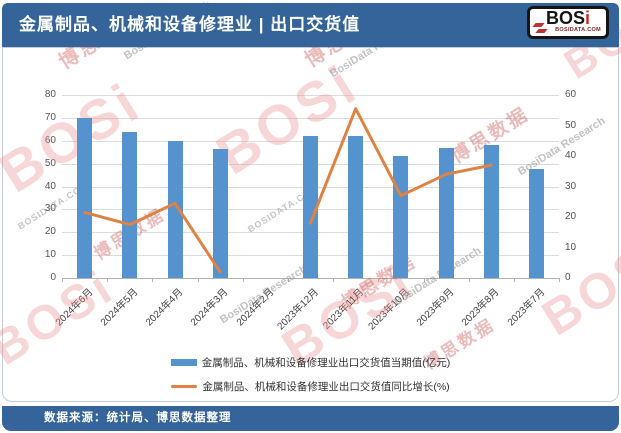 This screenshot has height=433, width=621. I want to click on legend-line-label: 金属制品、机械和设备修理业出口交货值同比增长(%), so click(326, 386).